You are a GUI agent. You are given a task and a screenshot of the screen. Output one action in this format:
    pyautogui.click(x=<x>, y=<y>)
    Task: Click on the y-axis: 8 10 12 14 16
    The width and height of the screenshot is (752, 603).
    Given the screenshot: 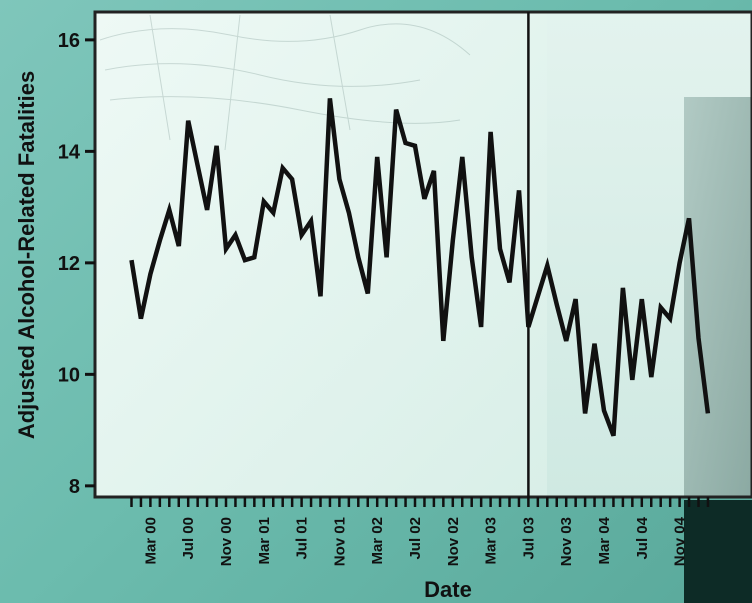 What is the action you would take?
    pyautogui.click(x=76, y=264)
    